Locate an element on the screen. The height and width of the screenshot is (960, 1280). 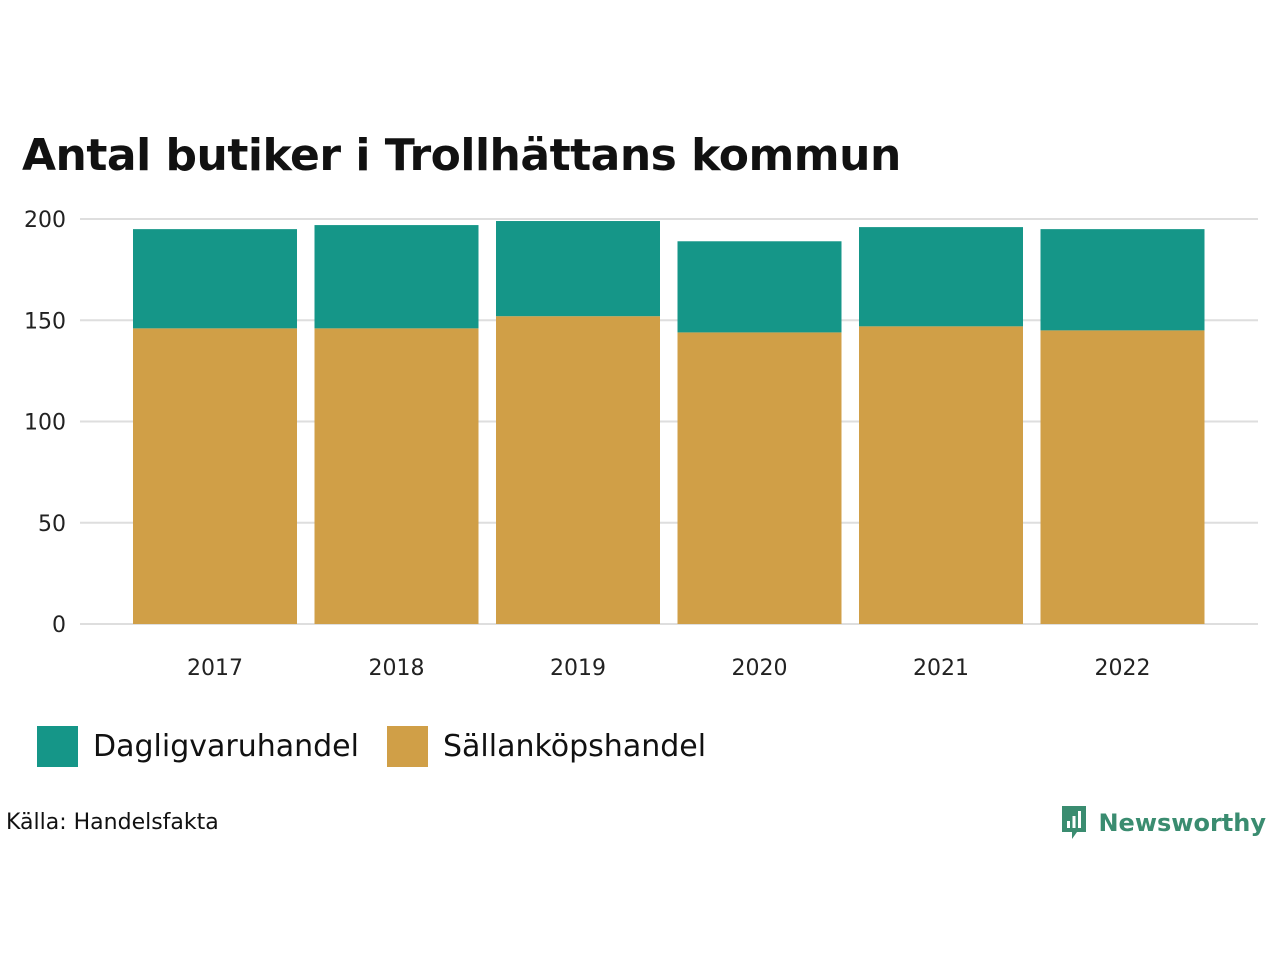
y-tick-label-200: 200 is located at coordinates (45, 220).